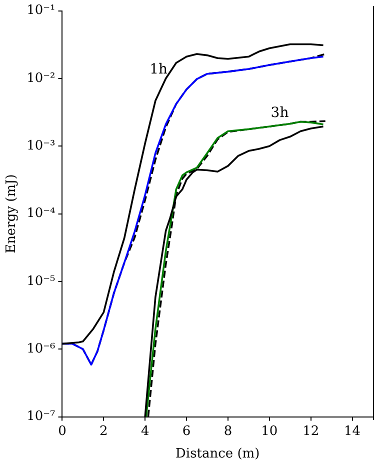 Image resolution: width=374 pixels, height=466 pixels. Describe the element at coordinates (269, 431) in the screenshot. I see `x-tick-label: 10` at that location.